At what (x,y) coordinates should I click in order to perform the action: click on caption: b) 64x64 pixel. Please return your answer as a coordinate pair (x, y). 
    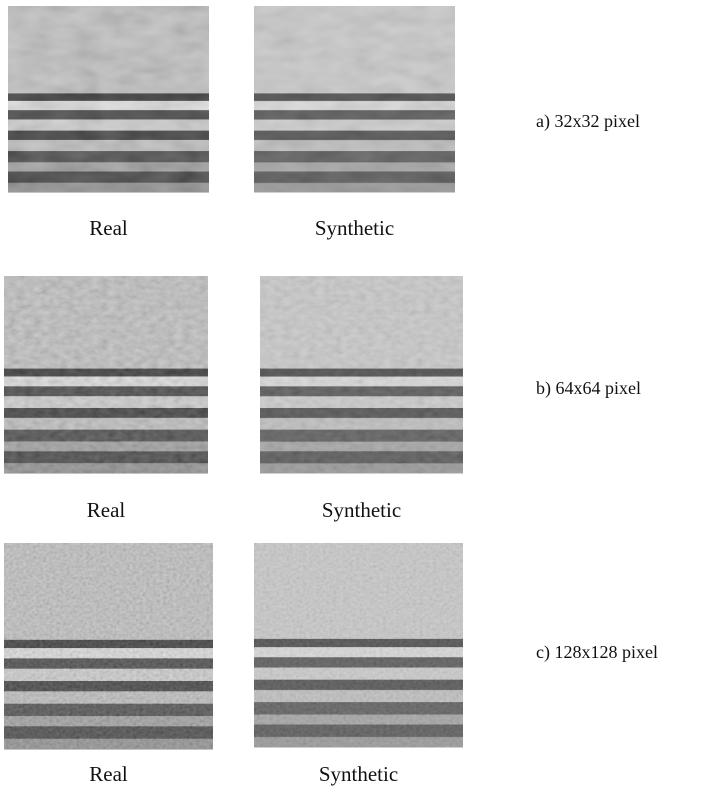
    Looking at the image, I should click on (588, 388).